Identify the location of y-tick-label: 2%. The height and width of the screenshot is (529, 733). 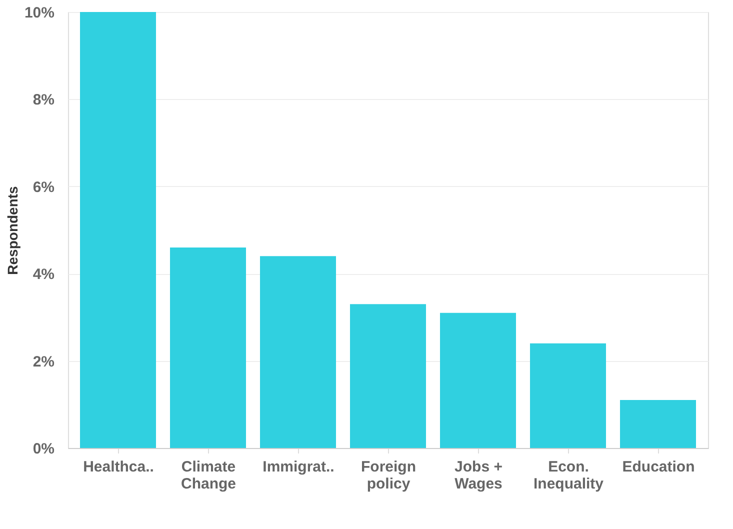
(43, 361).